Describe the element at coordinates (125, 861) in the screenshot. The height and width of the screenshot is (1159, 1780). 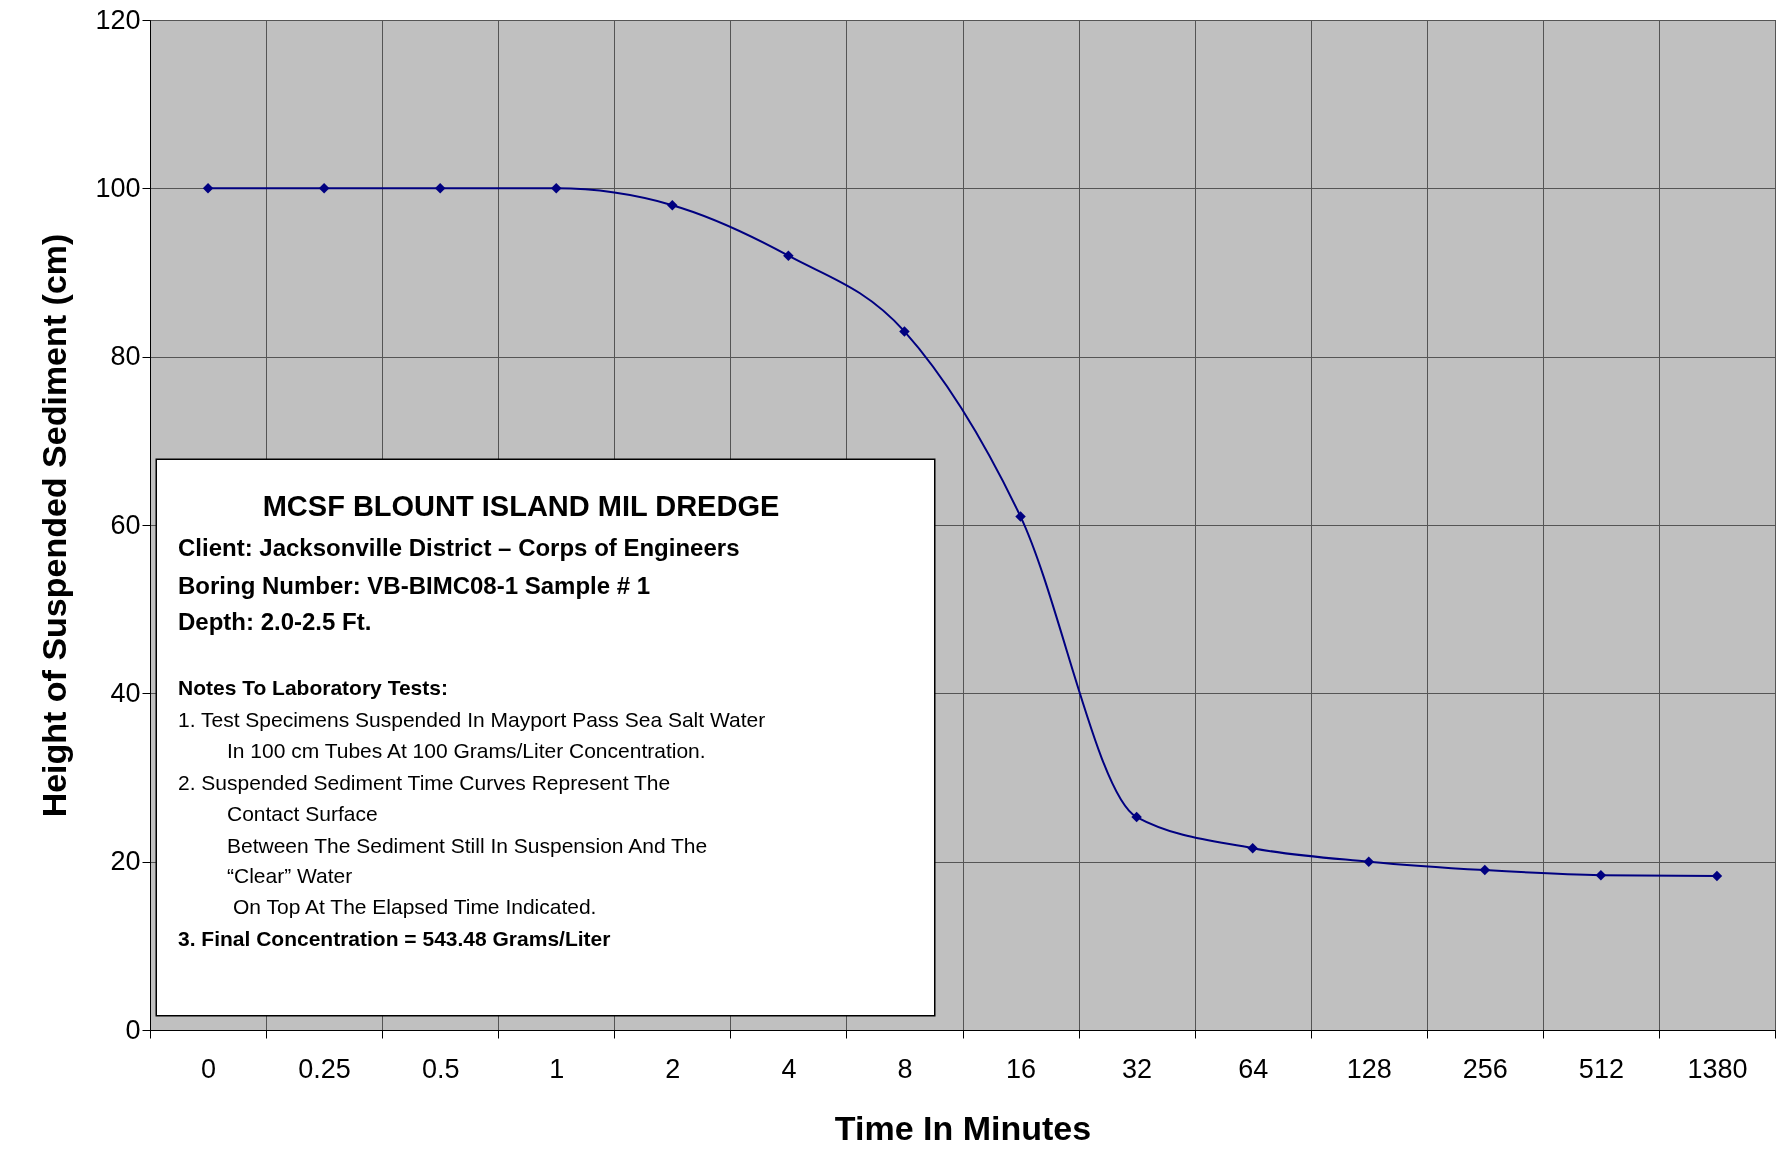
I see `y-tick-label: 20` at that location.